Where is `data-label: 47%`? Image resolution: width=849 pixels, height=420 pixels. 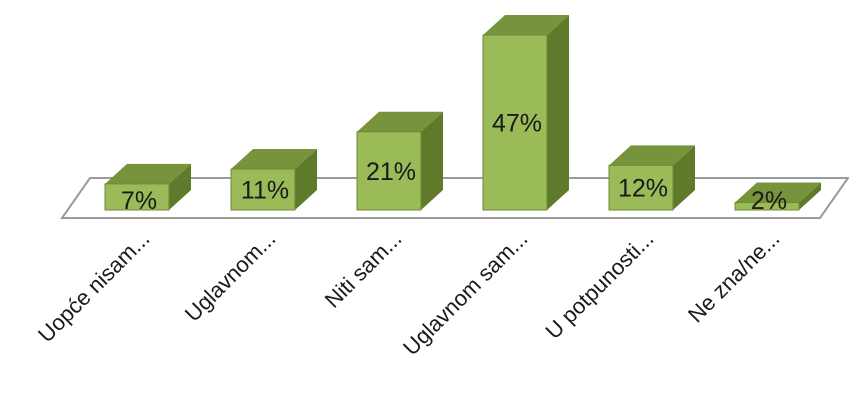
data-label: 47% is located at coordinates (517, 124).